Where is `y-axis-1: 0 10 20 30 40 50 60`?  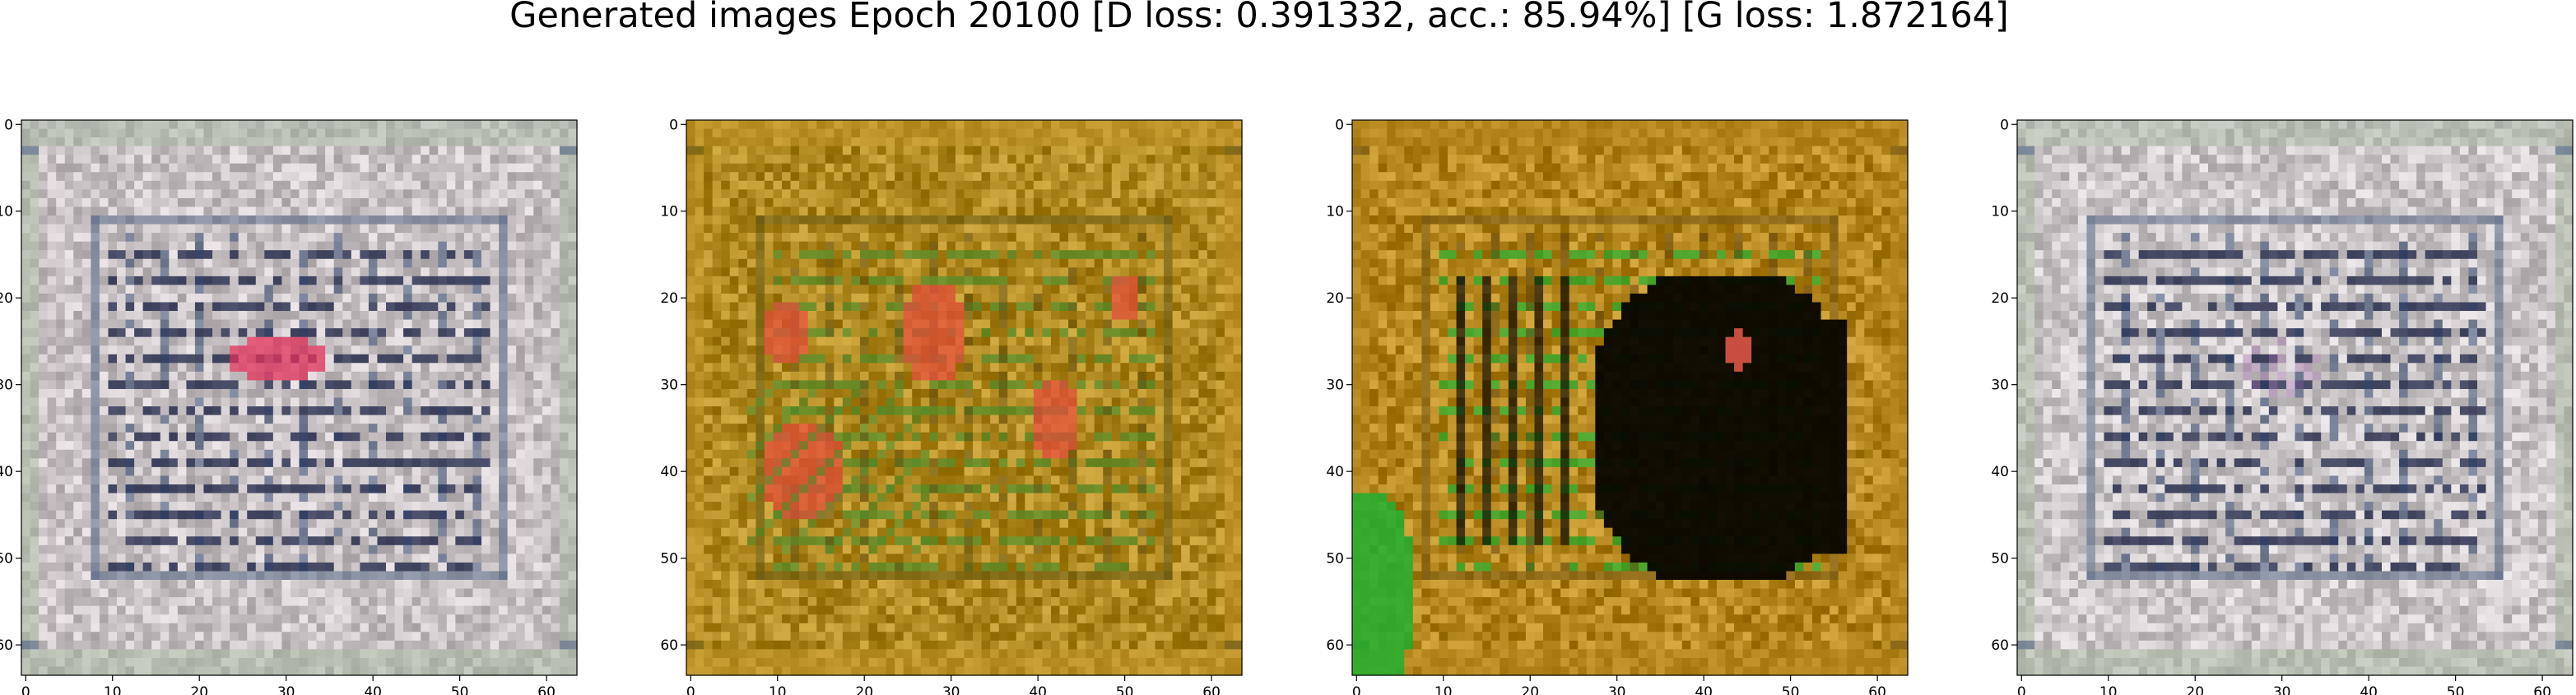
y-axis-1: 0 10 20 30 40 50 60 is located at coordinates (10, 385).